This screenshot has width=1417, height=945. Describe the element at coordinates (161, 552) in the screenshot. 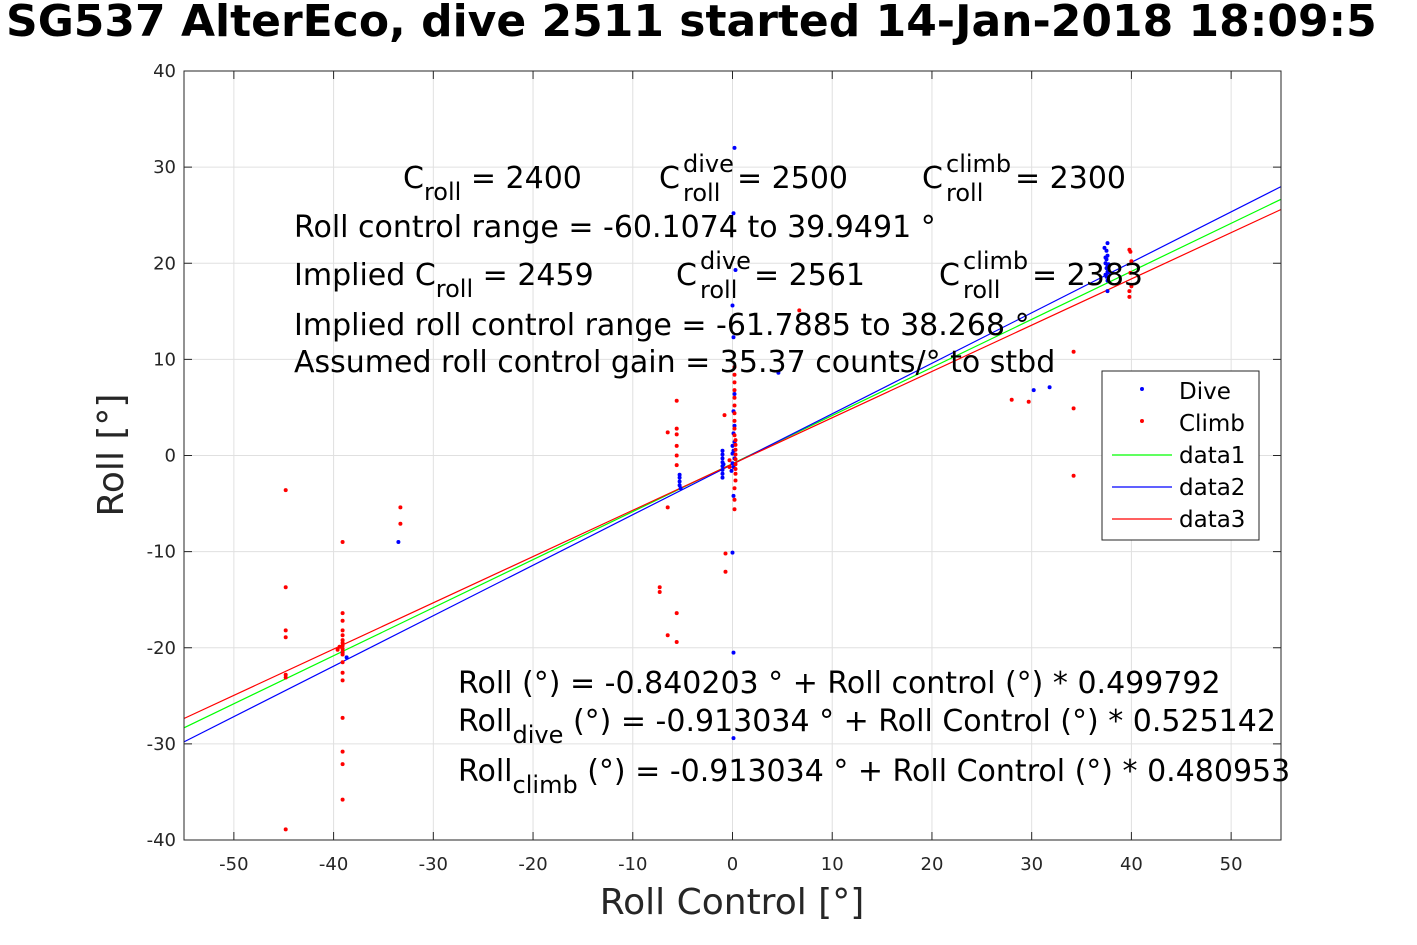

I see `y-tick-label: -10` at that location.